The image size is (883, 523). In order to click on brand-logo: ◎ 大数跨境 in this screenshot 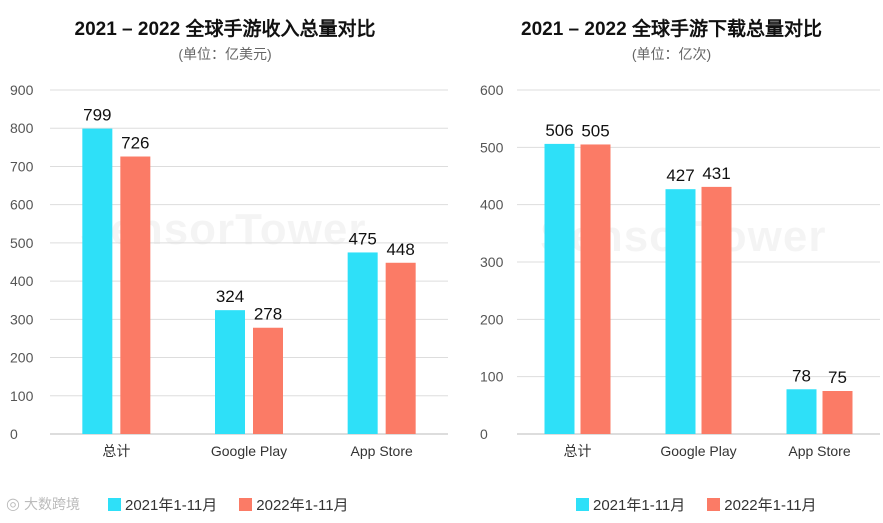, I will do `click(43, 504)`.